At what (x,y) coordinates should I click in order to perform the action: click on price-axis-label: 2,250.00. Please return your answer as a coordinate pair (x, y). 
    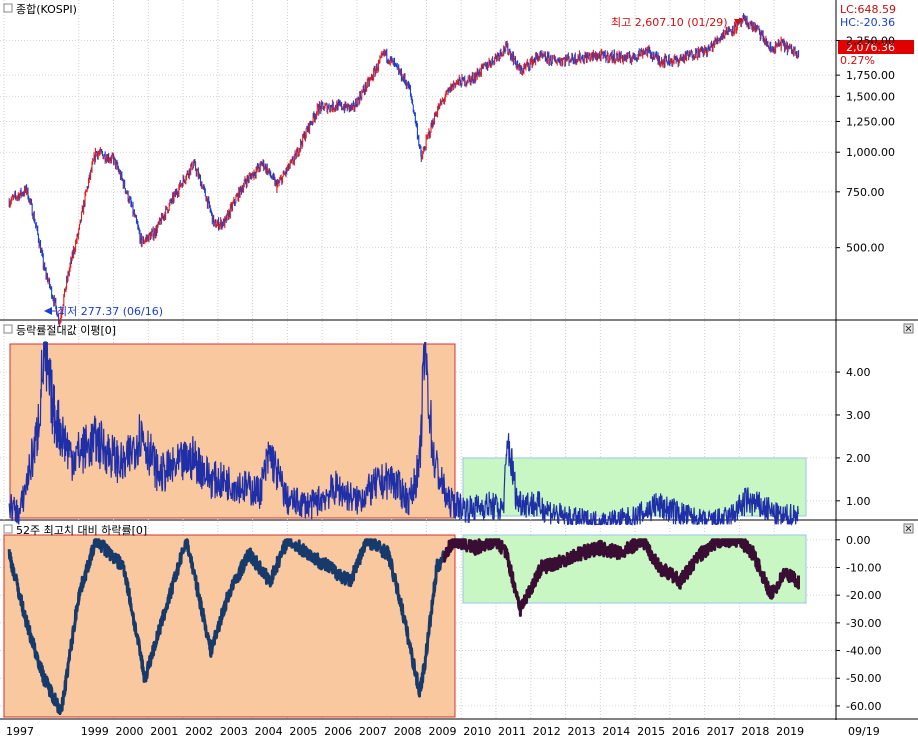
    Looking at the image, I should click on (870, 41).